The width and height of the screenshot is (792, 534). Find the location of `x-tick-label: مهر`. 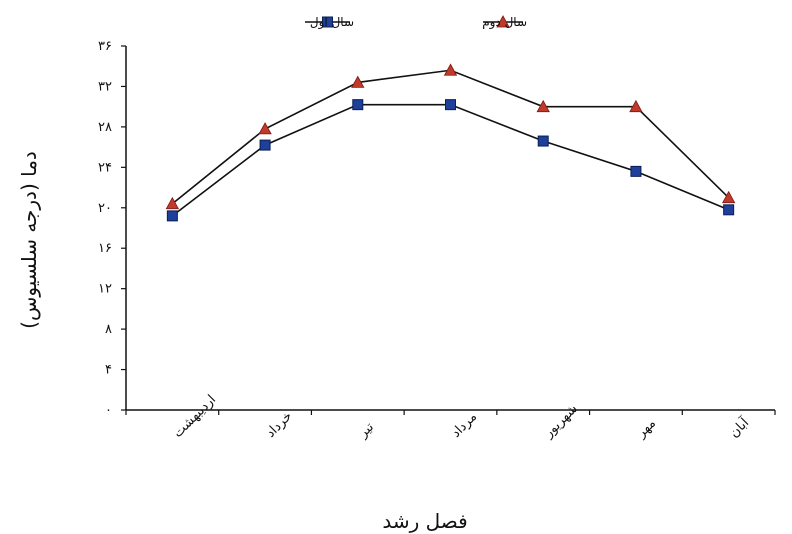

x-tick-label: مهر is located at coordinates (646, 429).